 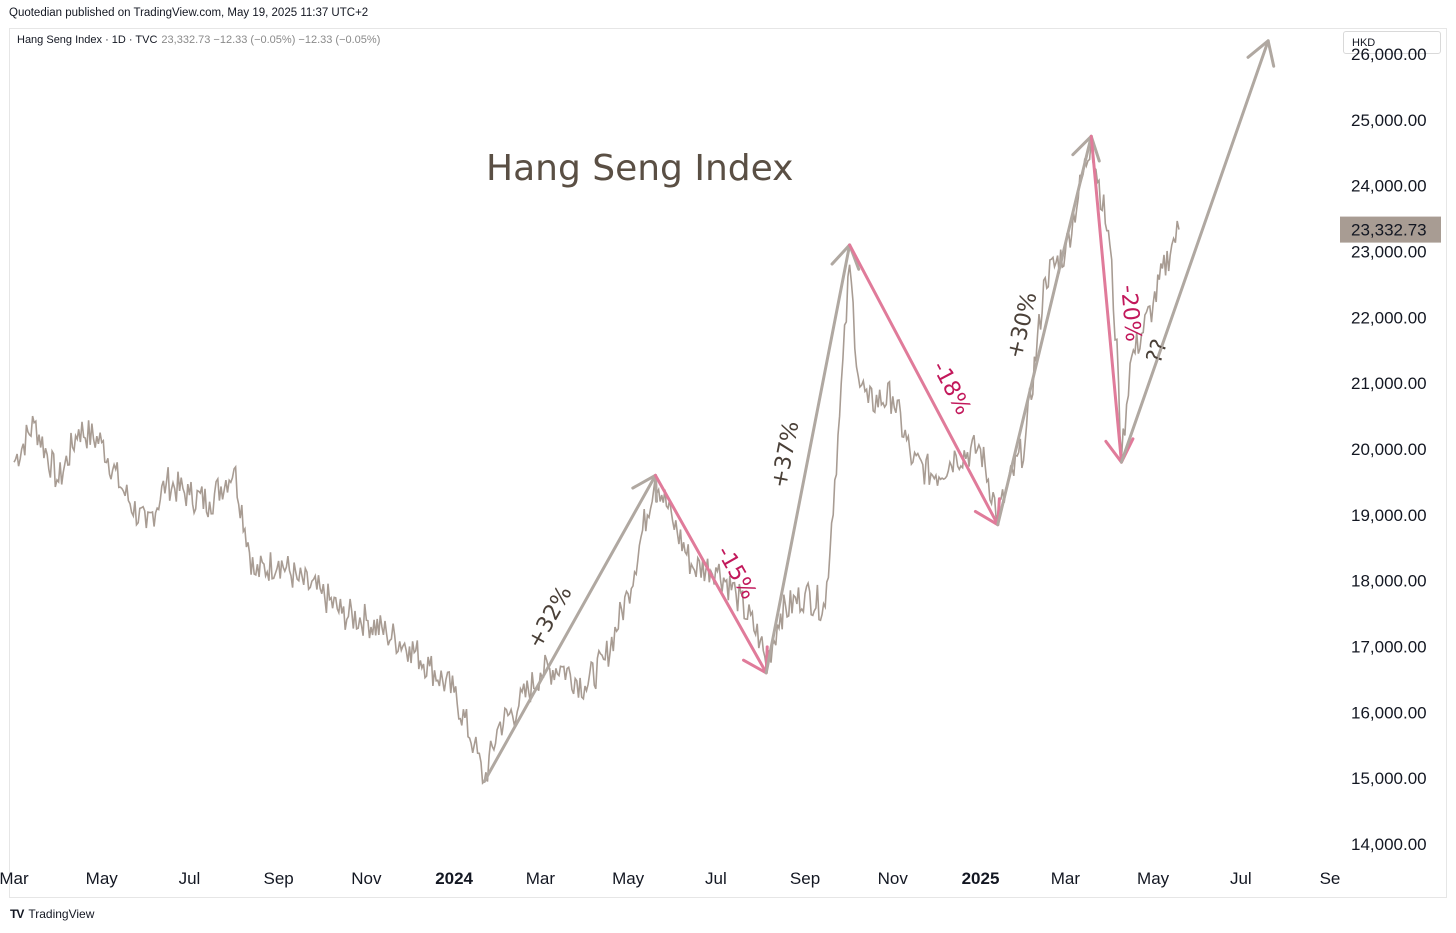 I want to click on y-tick-label: 20,000.00, so click(x=1389, y=449).